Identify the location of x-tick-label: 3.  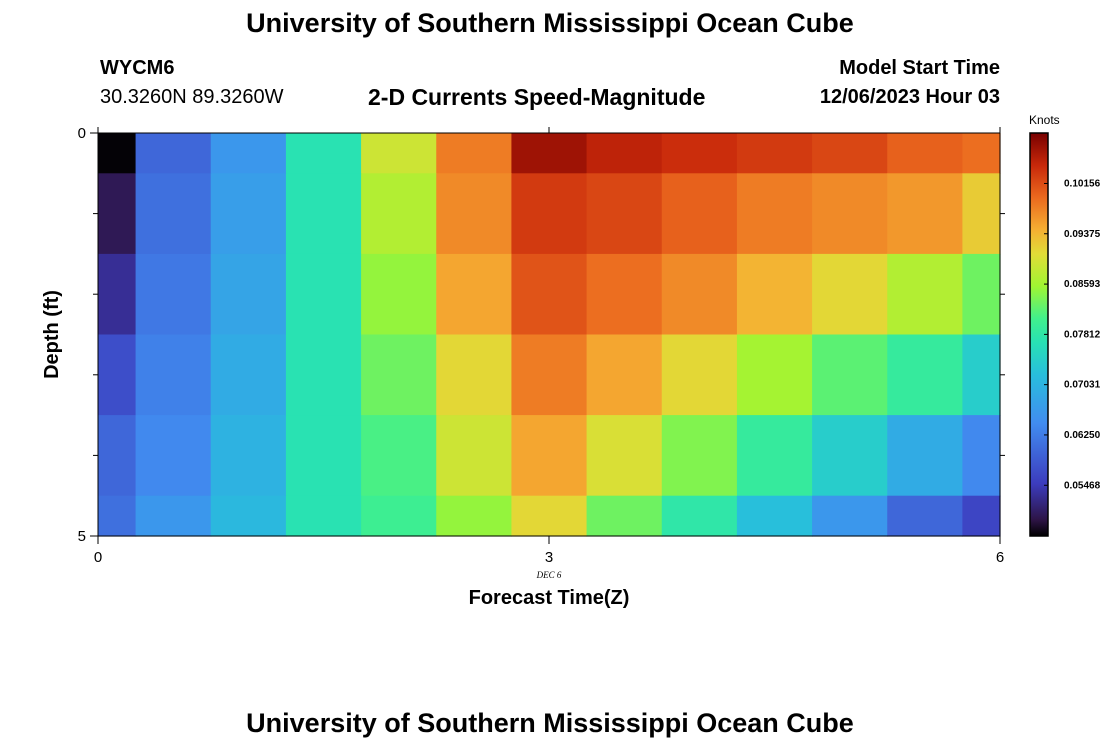
(549, 557).